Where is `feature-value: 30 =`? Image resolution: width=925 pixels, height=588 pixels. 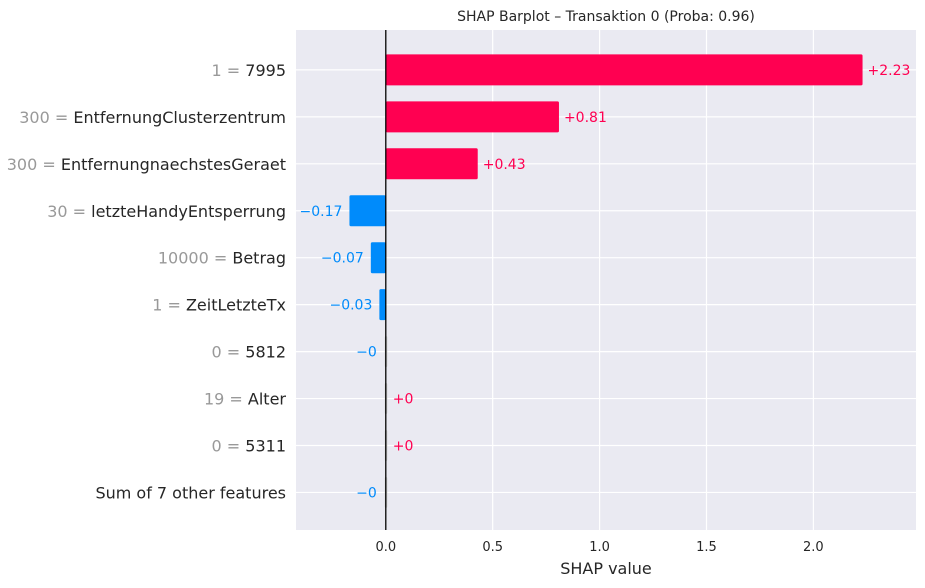 feature-value: 30 = is located at coordinates (69, 211).